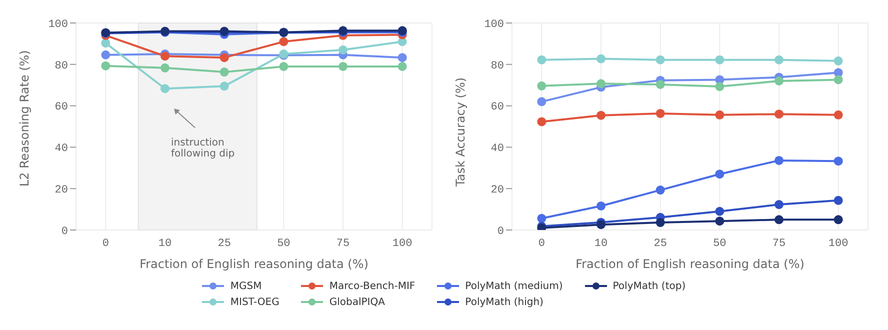 The width and height of the screenshot is (888, 330). I want to click on y-axis-title: Task Accuracy (%), so click(460, 132).